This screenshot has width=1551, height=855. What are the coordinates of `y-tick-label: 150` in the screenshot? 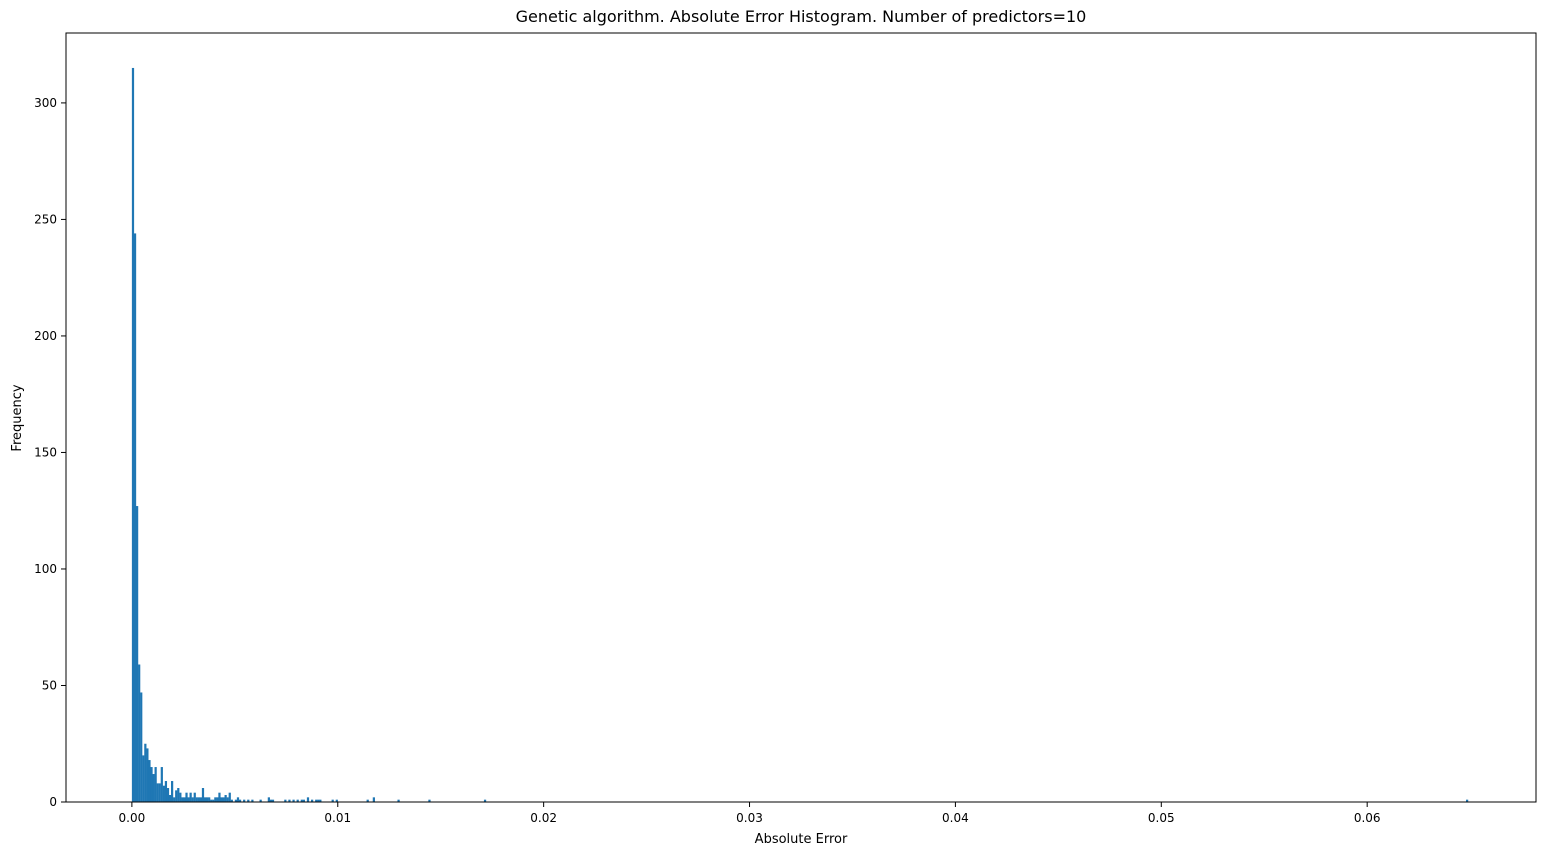 It's located at (45, 452).